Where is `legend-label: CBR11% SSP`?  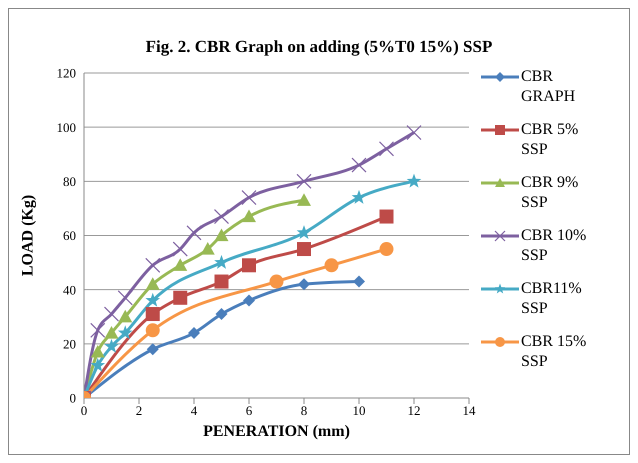
legend-label: CBR11% SSP is located at coordinates (552, 299).